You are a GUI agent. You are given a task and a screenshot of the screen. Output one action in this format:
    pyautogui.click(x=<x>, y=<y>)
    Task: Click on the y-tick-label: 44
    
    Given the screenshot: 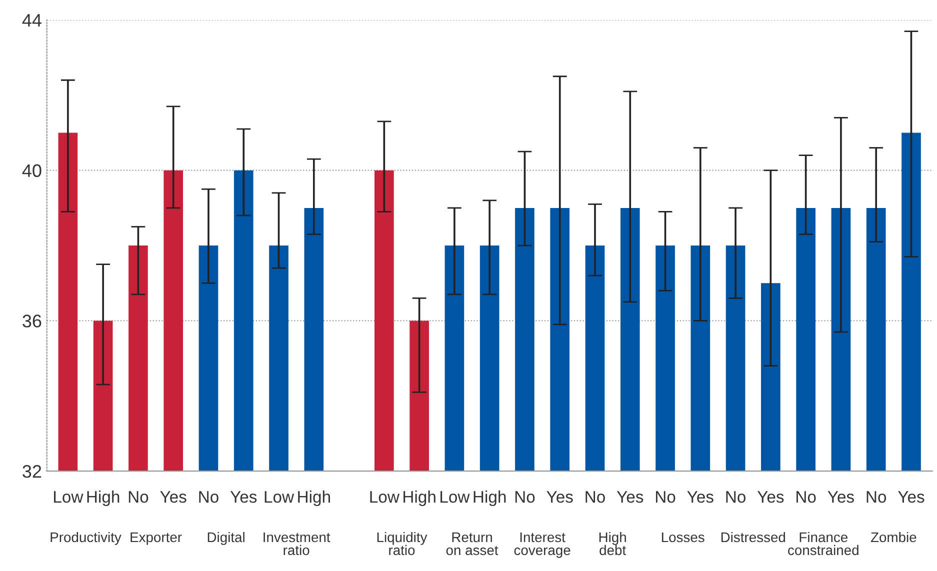 What is the action you would take?
    pyautogui.click(x=32, y=20)
    